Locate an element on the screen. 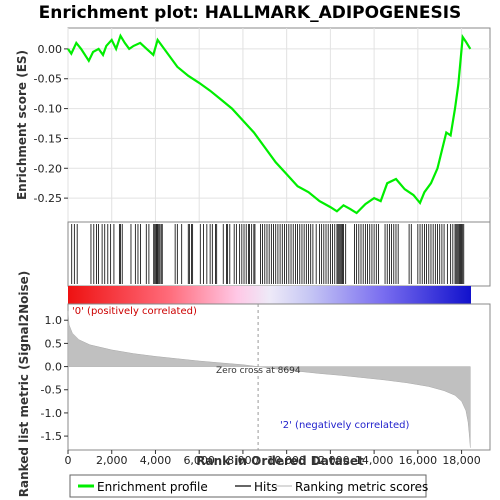  negative-label: '2' (negatively correlated) is located at coordinates (344, 425).